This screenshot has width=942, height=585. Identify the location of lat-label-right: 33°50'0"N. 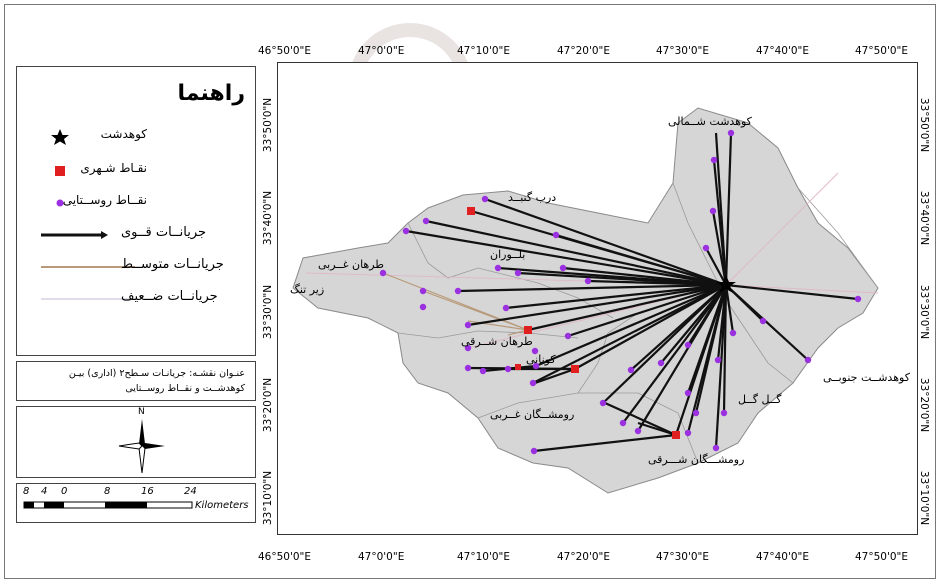
(924, 125).